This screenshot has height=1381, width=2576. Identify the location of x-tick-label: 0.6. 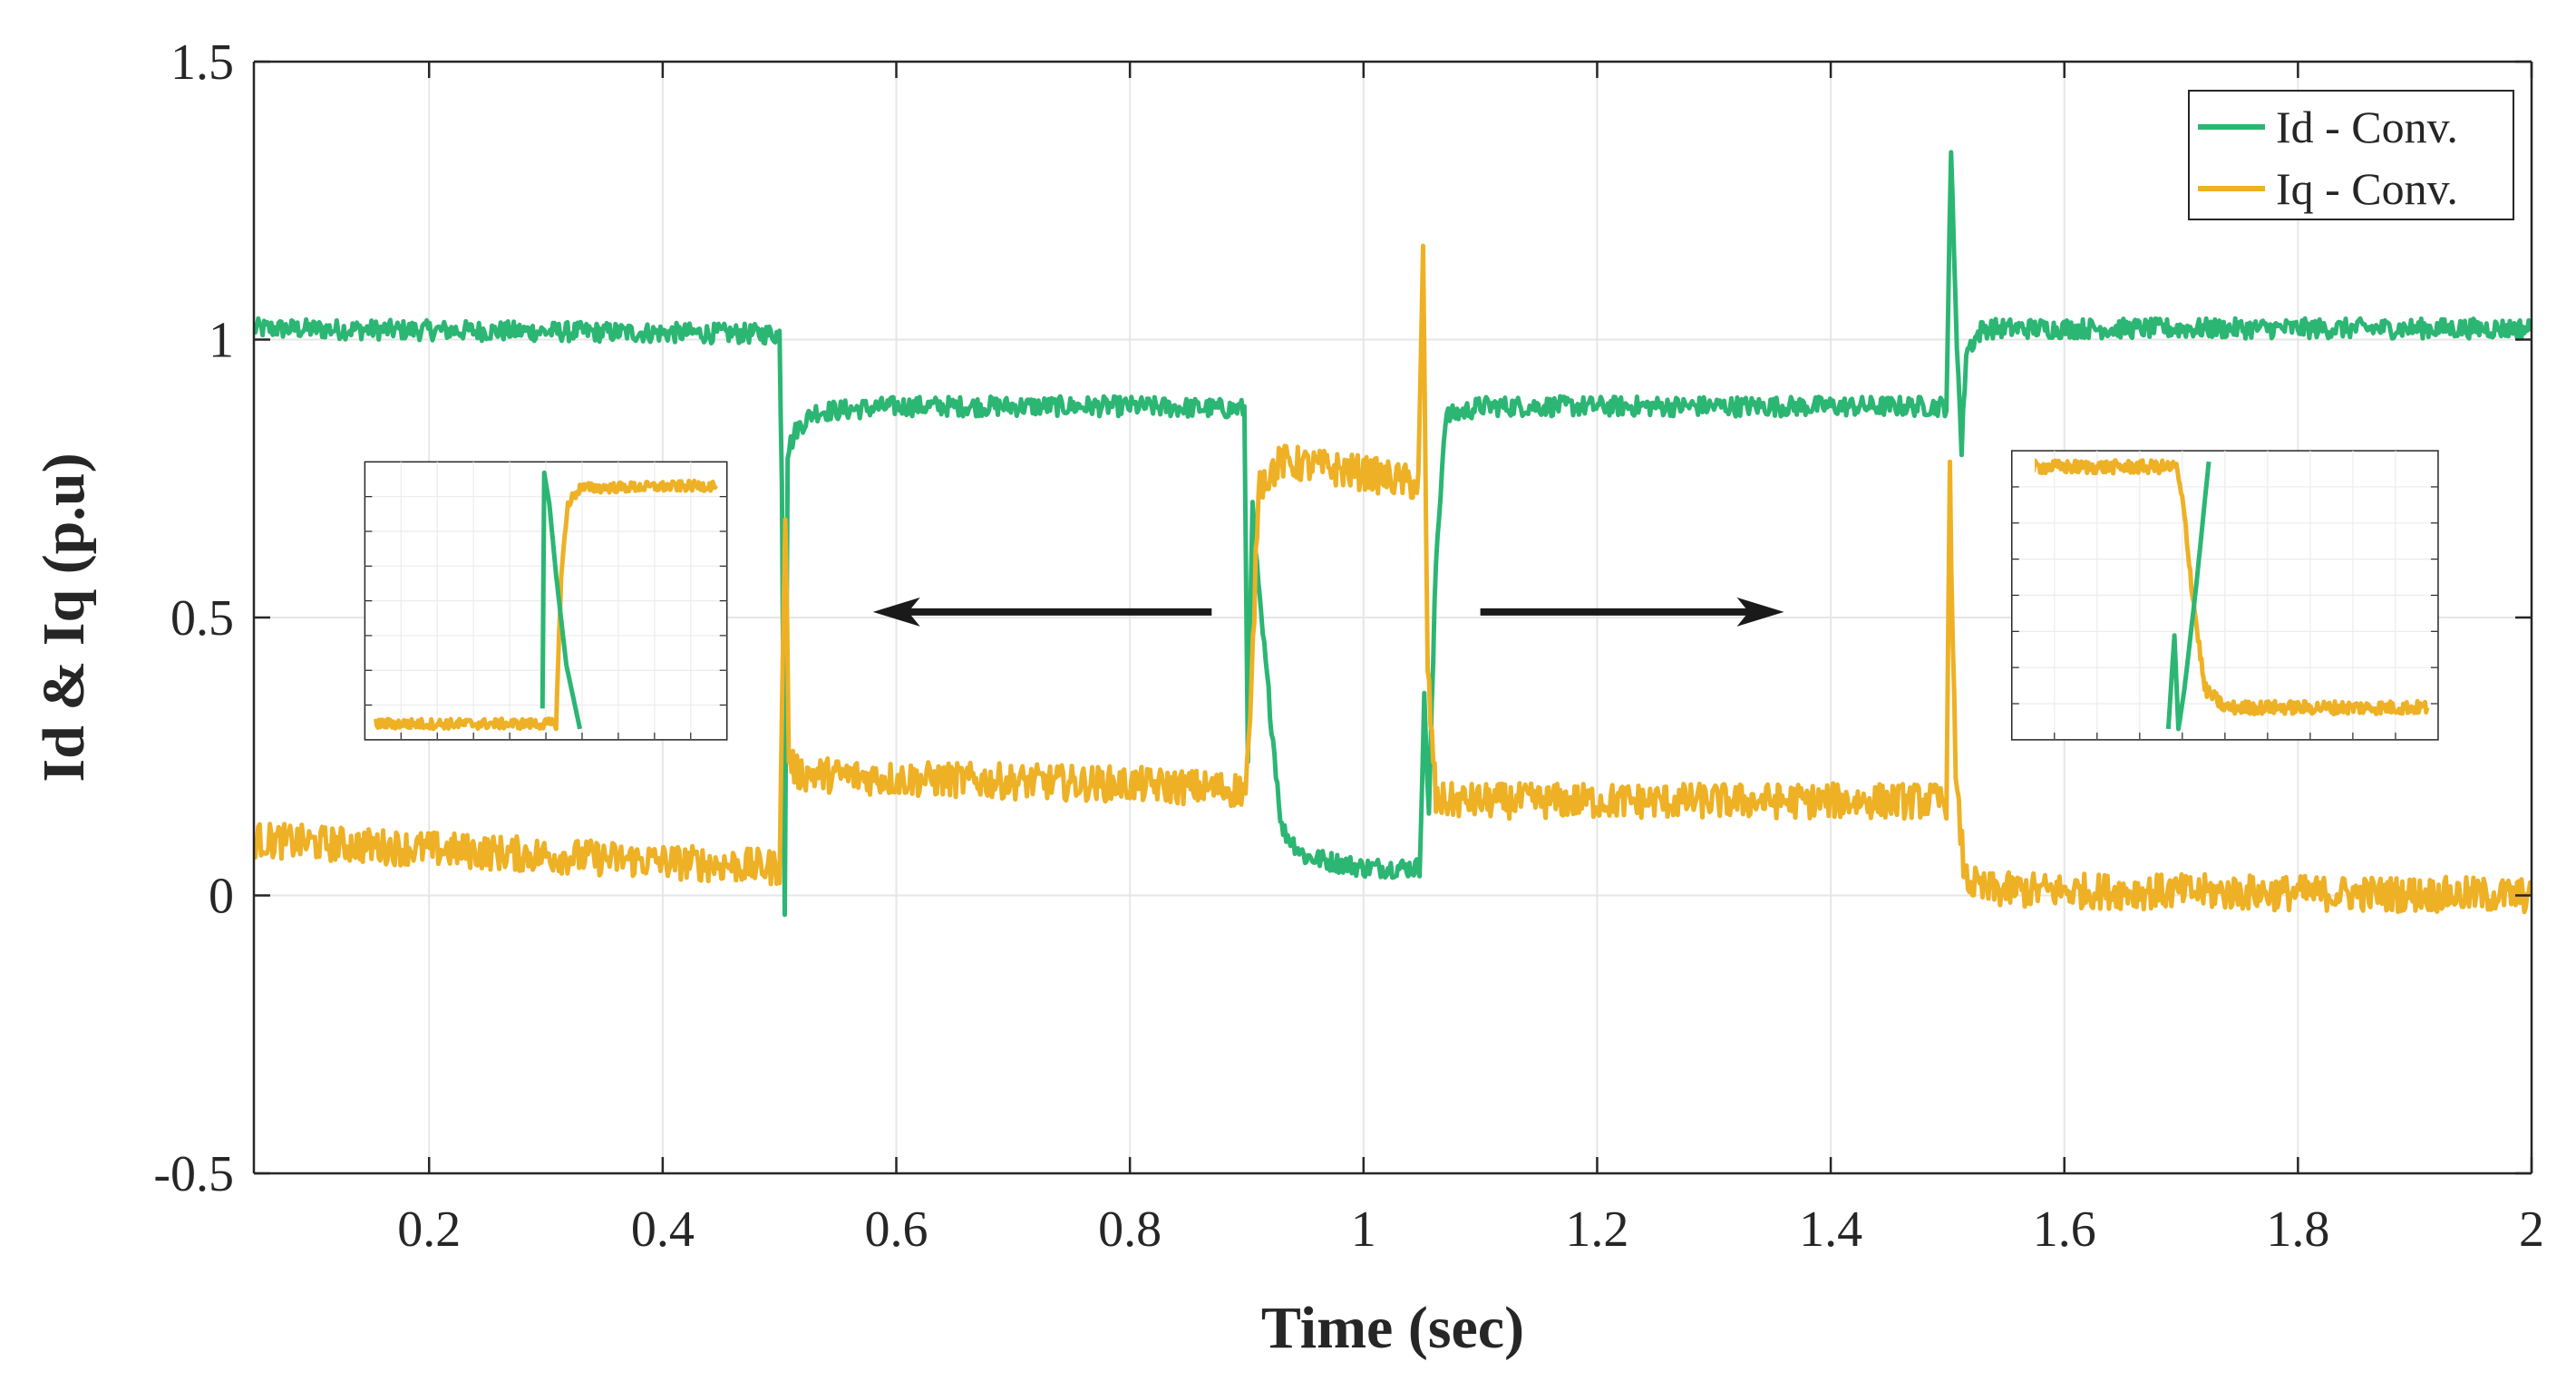
(896, 1229).